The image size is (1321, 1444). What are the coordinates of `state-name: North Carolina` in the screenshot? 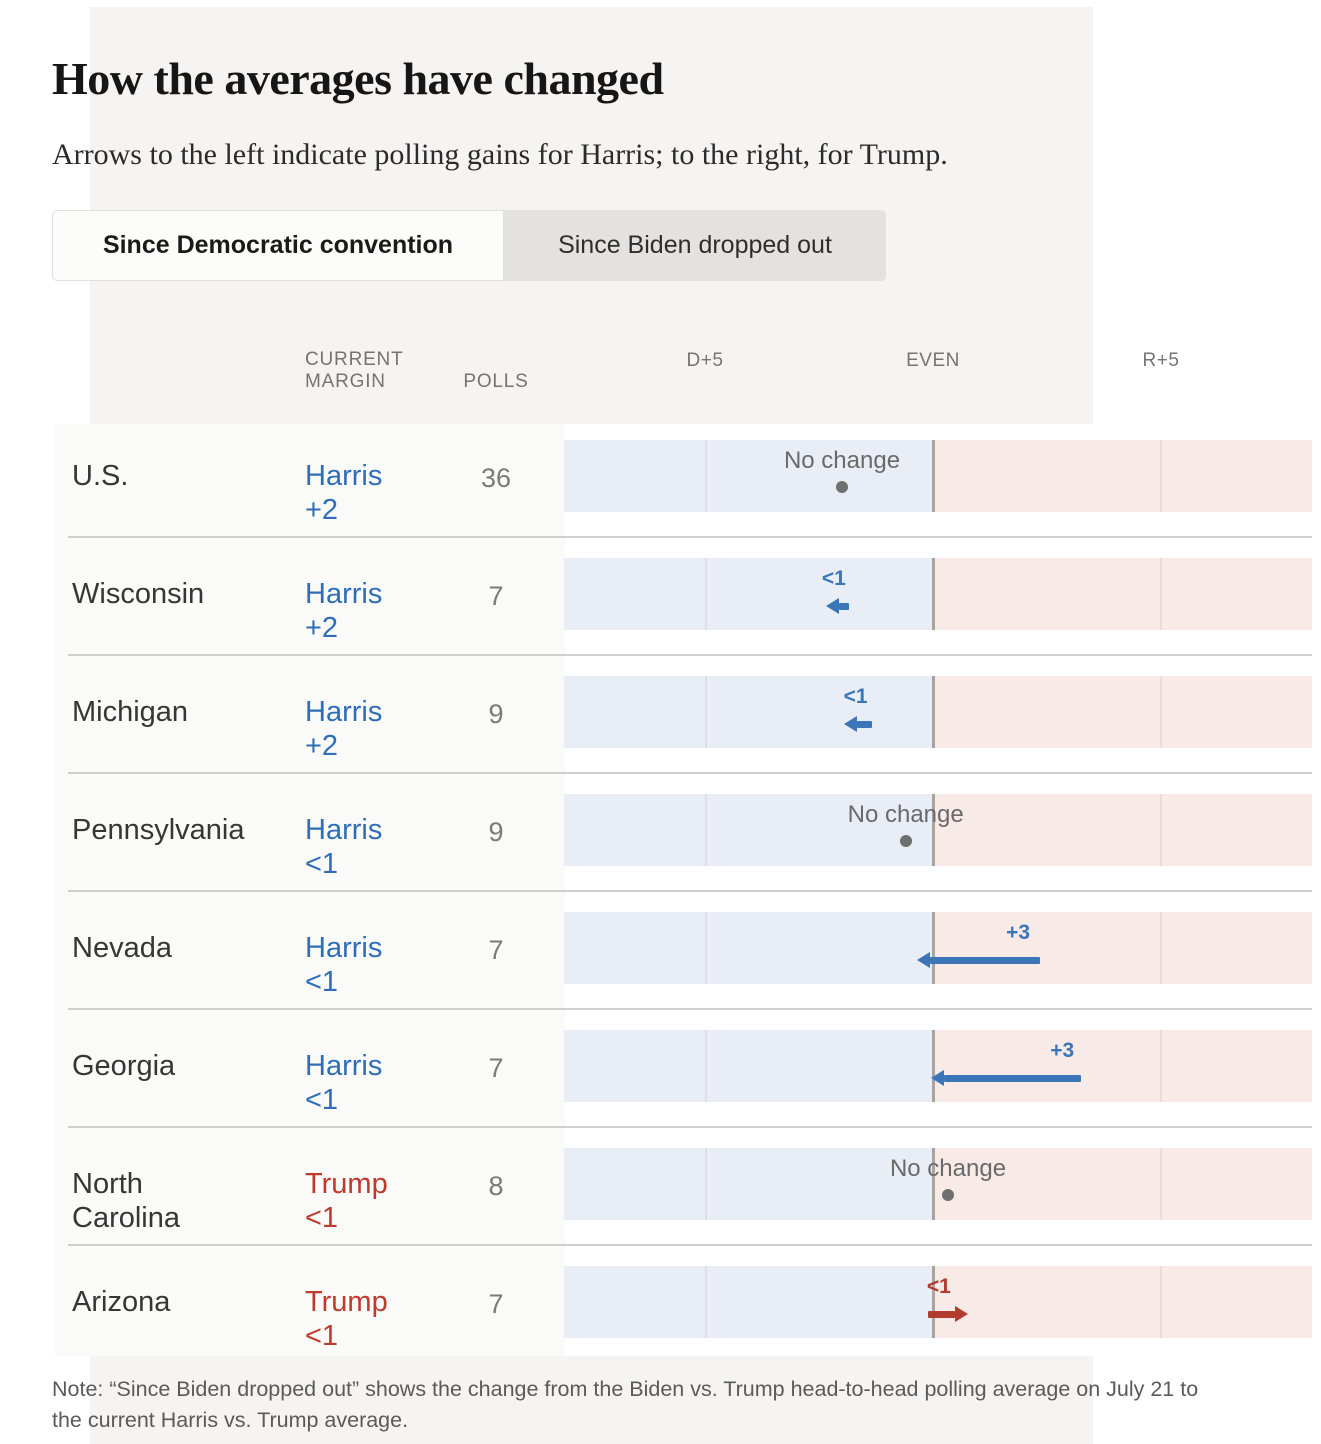 It's located at (126, 1201).